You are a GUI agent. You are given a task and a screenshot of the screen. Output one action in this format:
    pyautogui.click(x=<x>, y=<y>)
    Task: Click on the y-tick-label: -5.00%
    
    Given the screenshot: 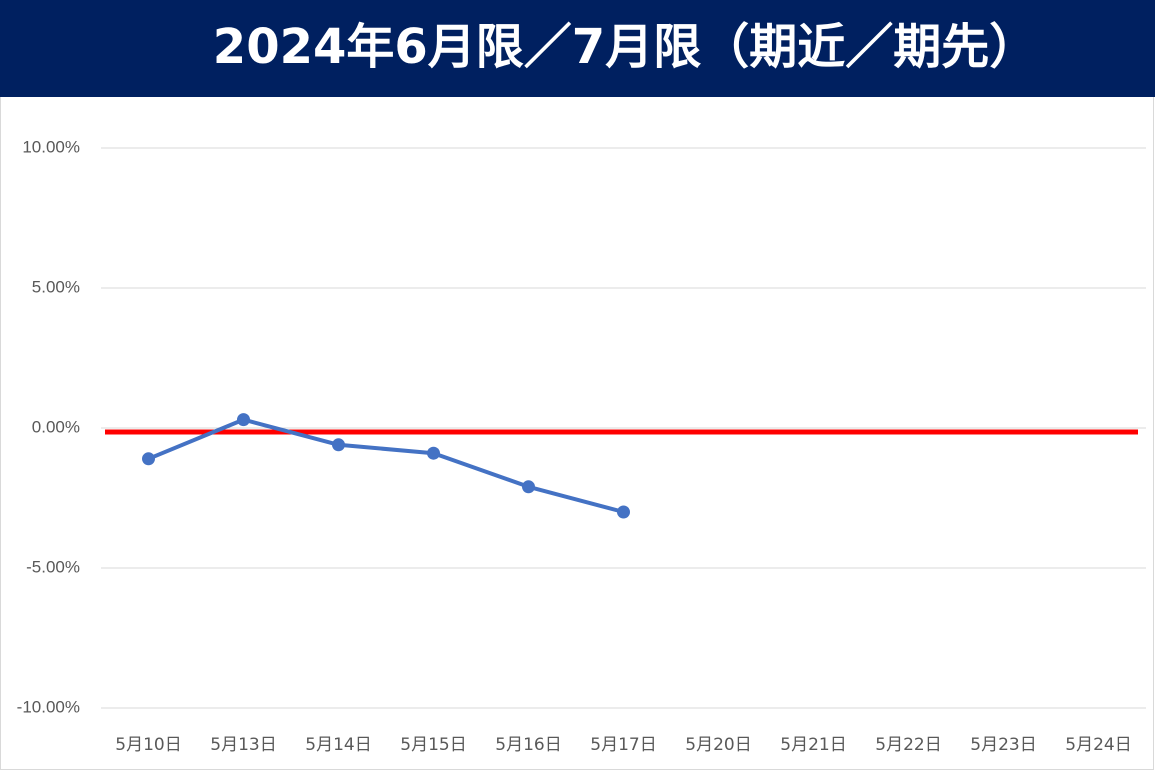 What is the action you would take?
    pyautogui.click(x=53, y=566)
    